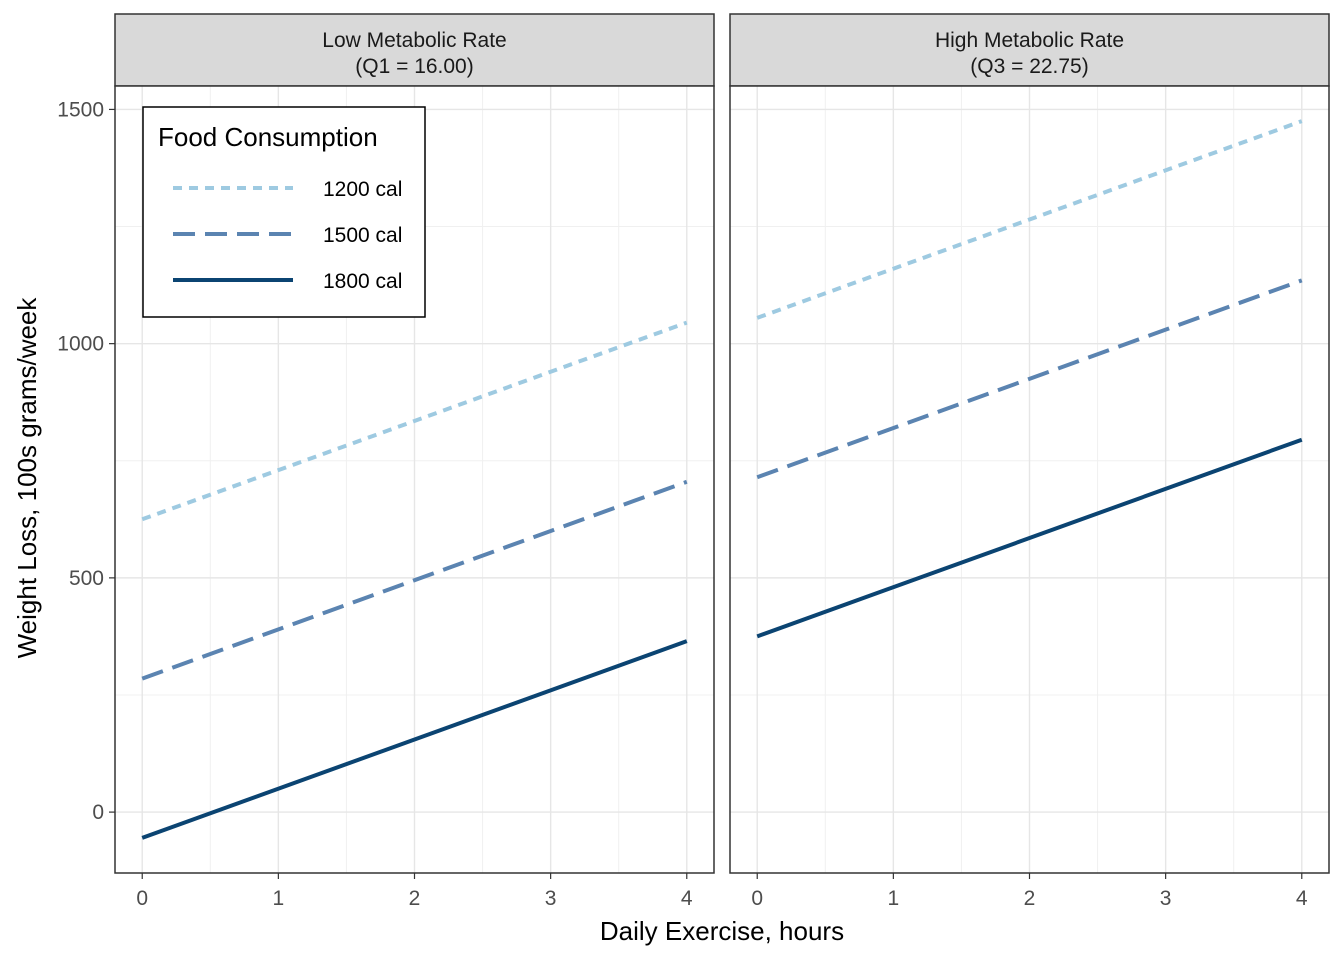 The image size is (1344, 965). Describe the element at coordinates (414, 66) in the screenshot. I see `facet-strip-sublabel: (Q1 = 16.00)` at that location.